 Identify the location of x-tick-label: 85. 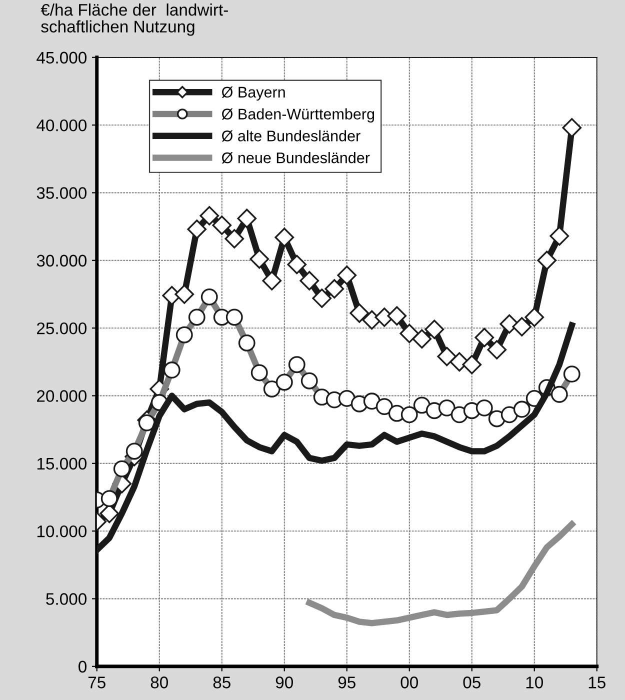
(221, 682).